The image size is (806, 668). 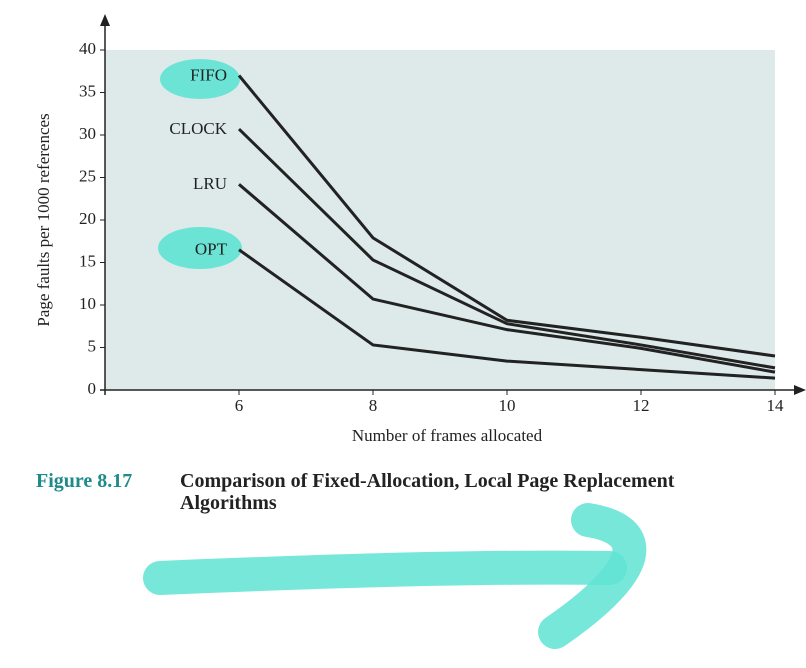 What do you see at coordinates (92, 345) in the screenshot?
I see `y-tick-label: 5` at bounding box center [92, 345].